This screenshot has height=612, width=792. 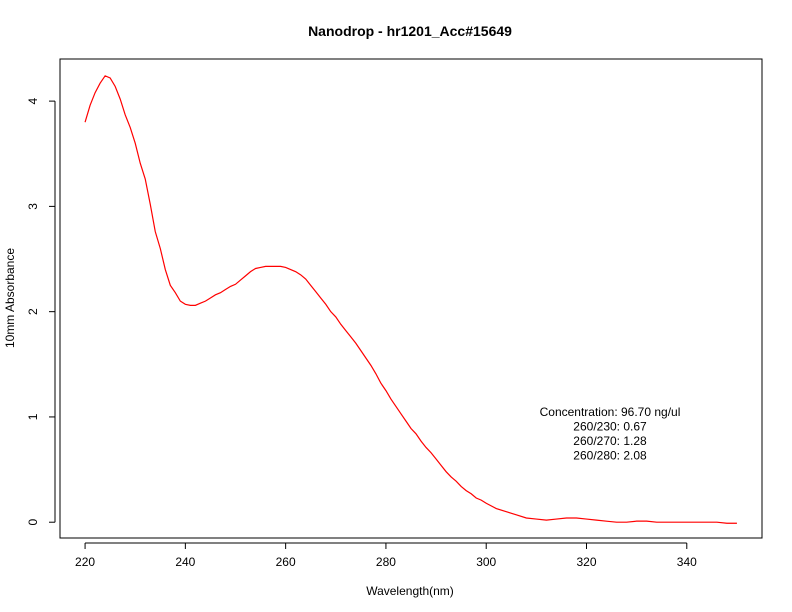 What do you see at coordinates (610, 412) in the screenshot?
I see `annotation-line: Concentration: 96.70 ng/ul` at bounding box center [610, 412].